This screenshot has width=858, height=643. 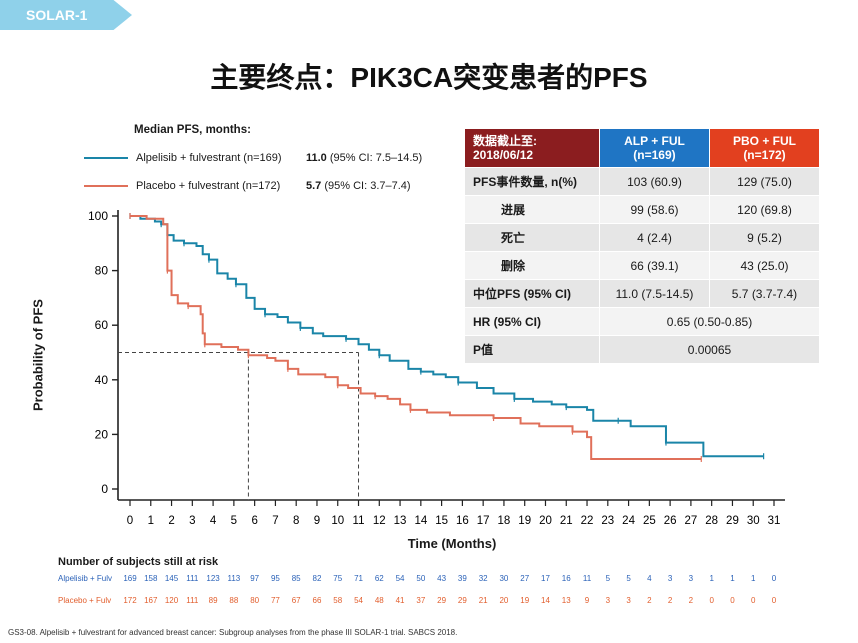 What do you see at coordinates (711, 521) in the screenshot?
I see `x-tick-label: 28` at bounding box center [711, 521].